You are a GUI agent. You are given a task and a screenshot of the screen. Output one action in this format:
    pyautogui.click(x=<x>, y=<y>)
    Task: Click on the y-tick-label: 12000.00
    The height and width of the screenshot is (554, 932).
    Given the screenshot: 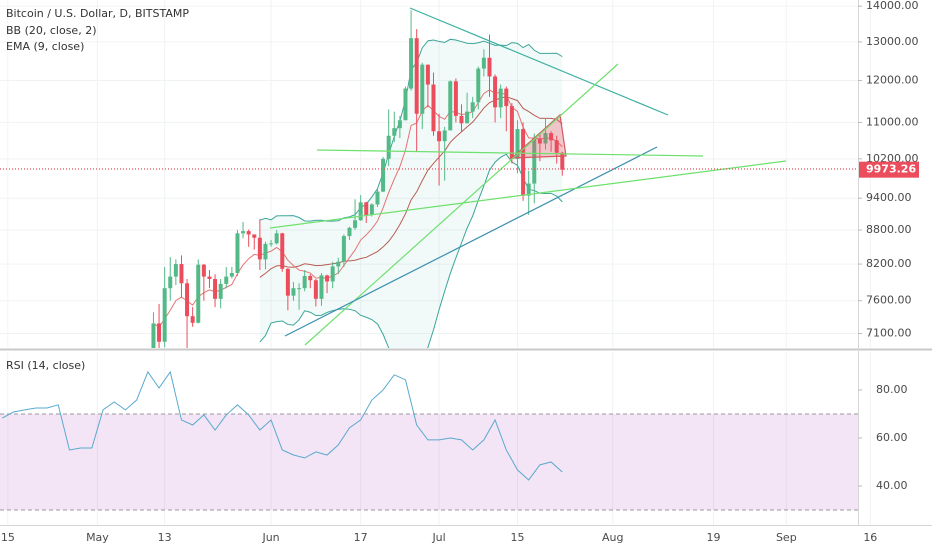 What is the action you would take?
    pyautogui.click(x=892, y=79)
    